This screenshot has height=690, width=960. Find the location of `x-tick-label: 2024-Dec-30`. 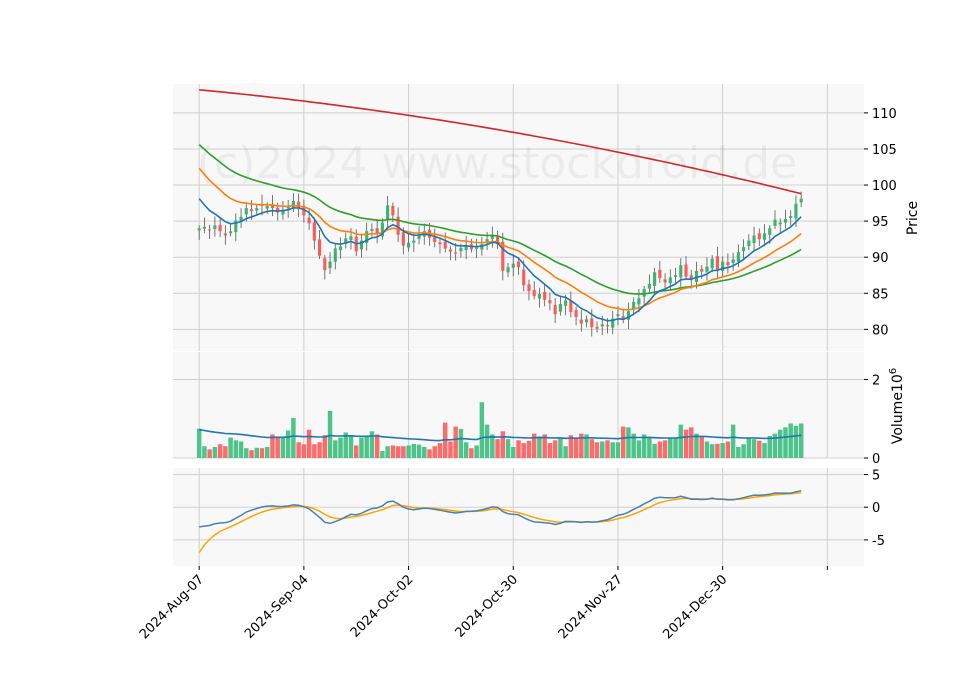

x-tick-label: 2024-Dec-30 is located at coordinates (695, 607).